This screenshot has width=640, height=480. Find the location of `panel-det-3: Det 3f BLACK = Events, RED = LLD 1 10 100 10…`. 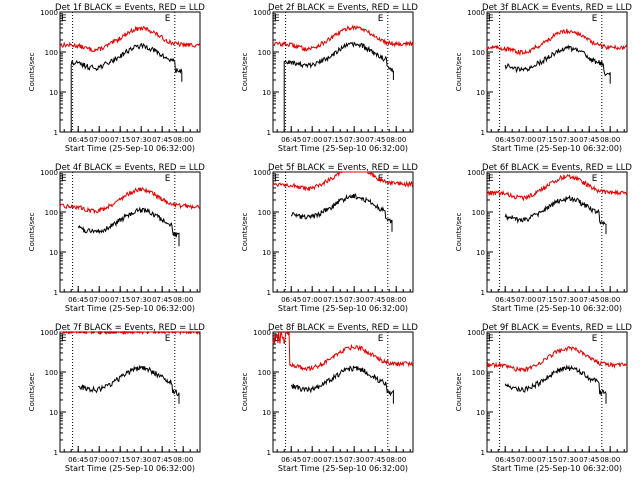

panel-det-3: Det 3f BLACK = Events, RED = LLD 1 10 100 10… is located at coordinates (543, 78).